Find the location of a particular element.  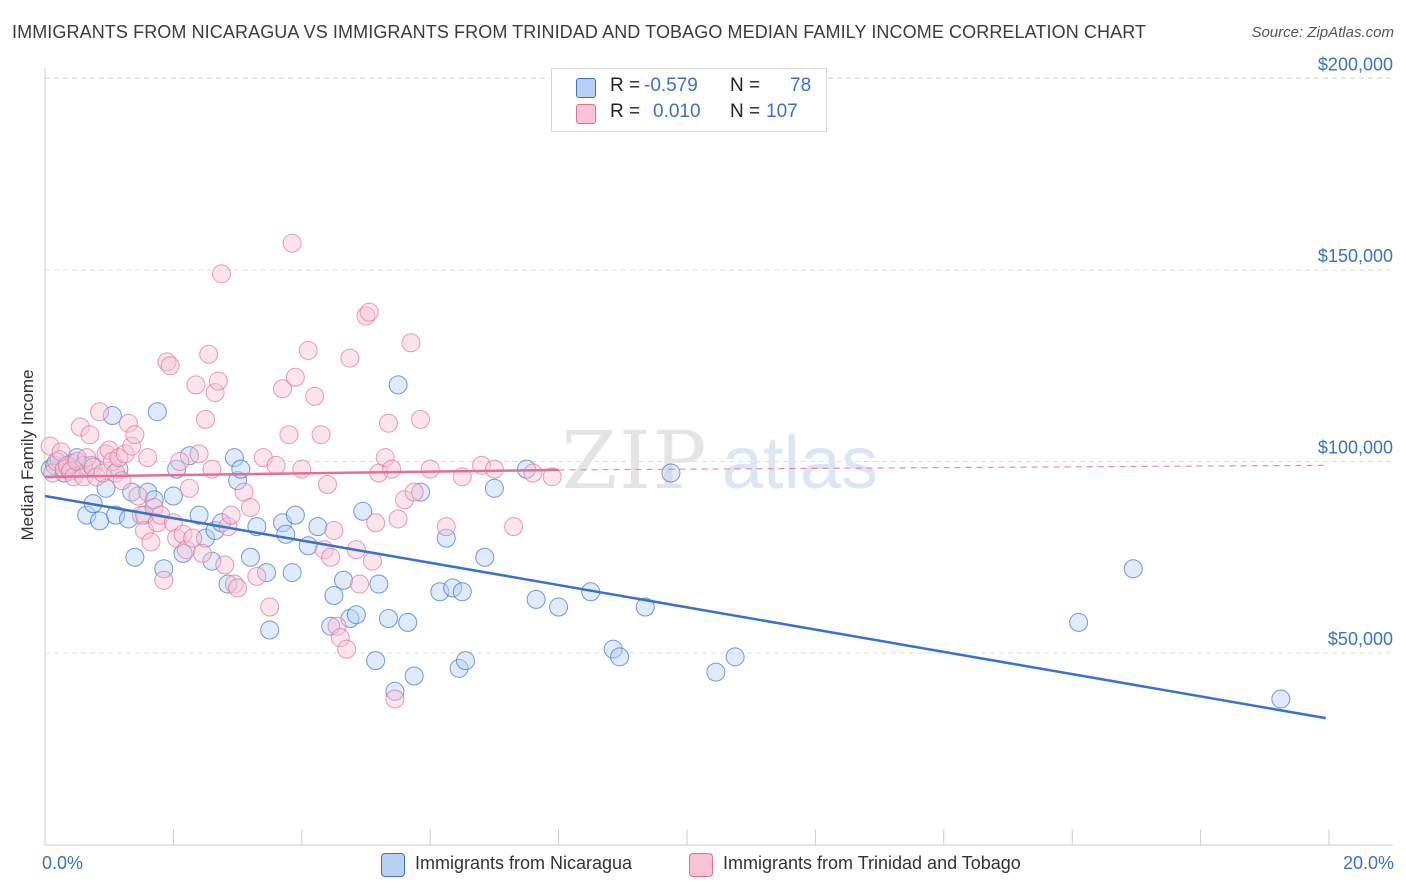

watermark-atlas: atlas is located at coordinates (800, 462).